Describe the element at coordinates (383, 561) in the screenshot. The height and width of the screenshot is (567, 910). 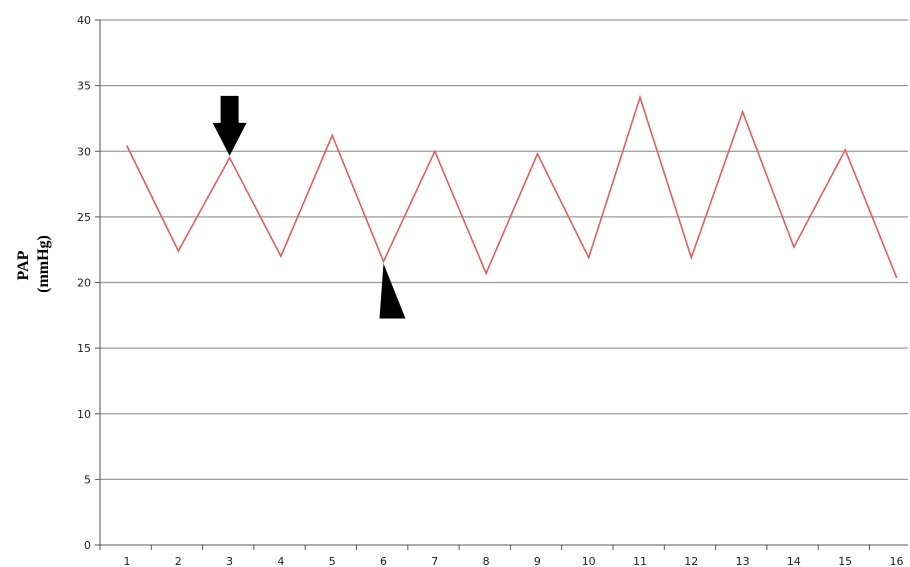
I see `x-tick-label: 6` at that location.